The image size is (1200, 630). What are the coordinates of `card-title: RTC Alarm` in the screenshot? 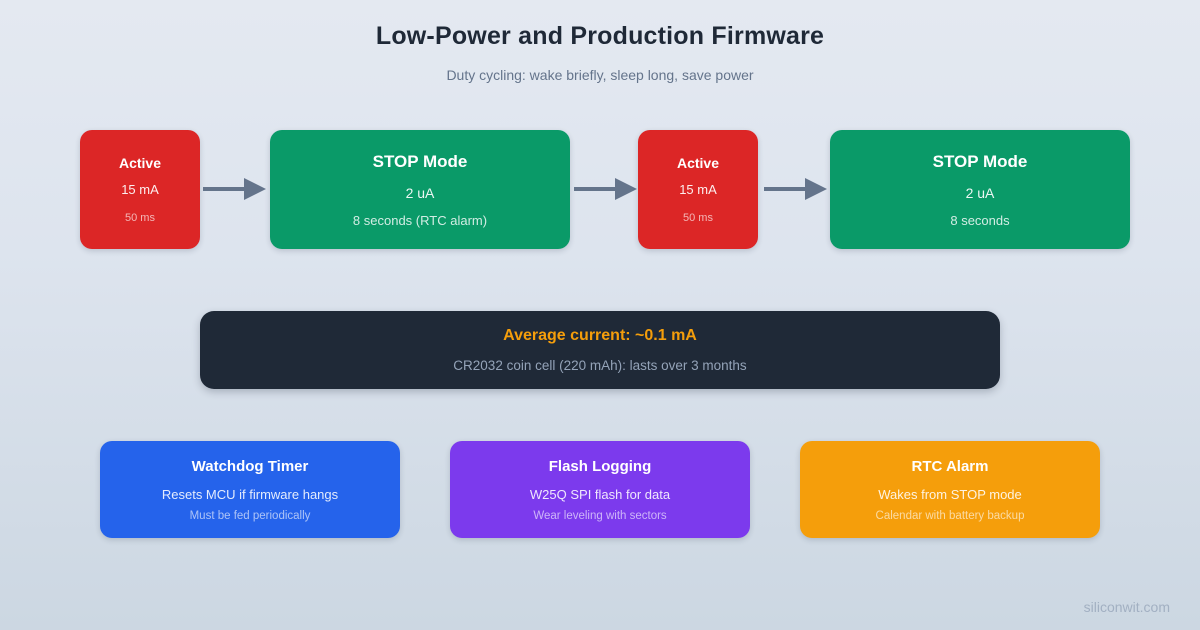 It's located at (950, 466).